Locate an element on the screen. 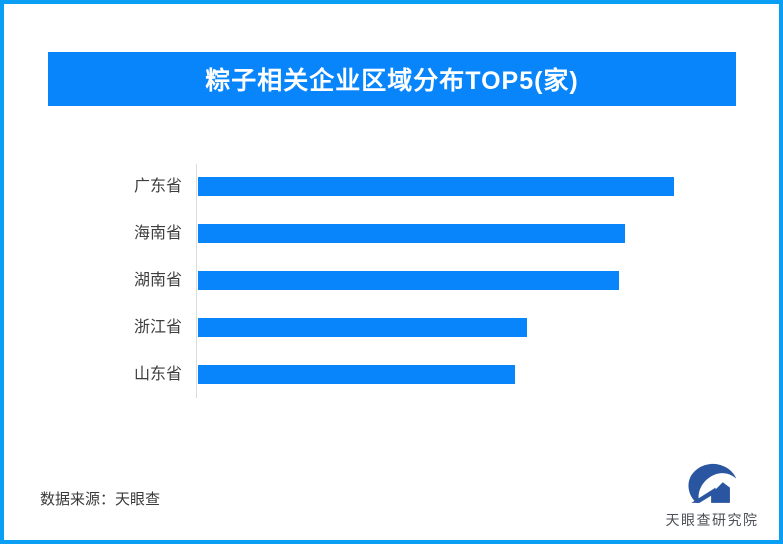 The height and width of the screenshot is (544, 783). bar-row: 湖南省 is located at coordinates (391, 280).